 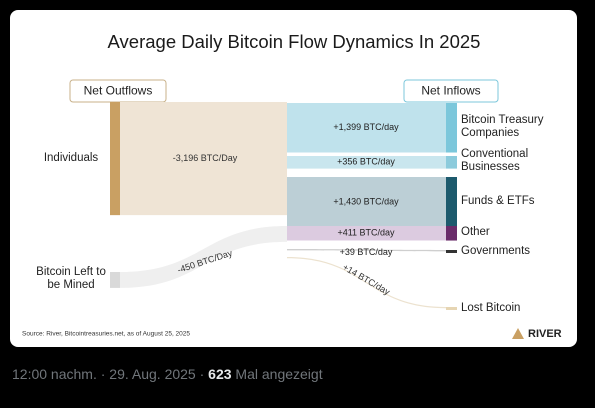 I want to click on inflow-name: Conventional Businesses, so click(x=495, y=161).